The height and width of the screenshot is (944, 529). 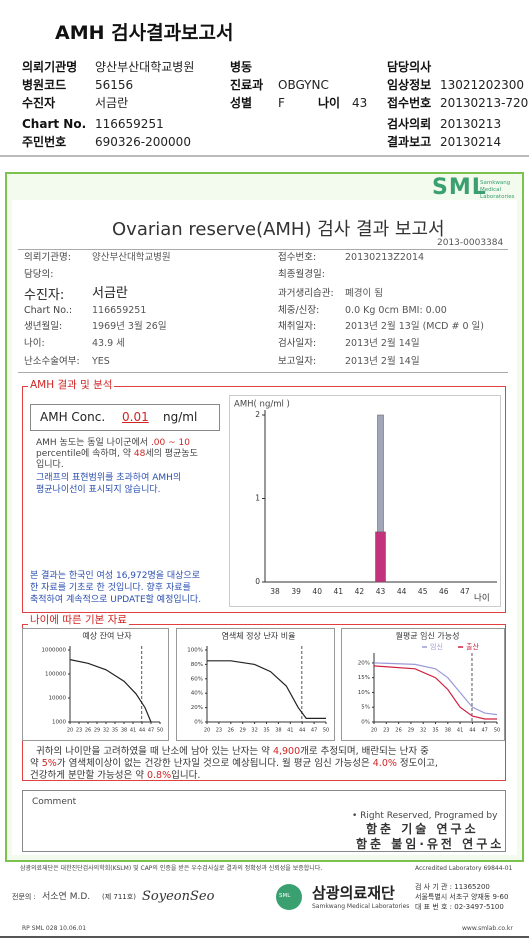 I want to click on field-label: 담당의:, so click(x=39, y=274).